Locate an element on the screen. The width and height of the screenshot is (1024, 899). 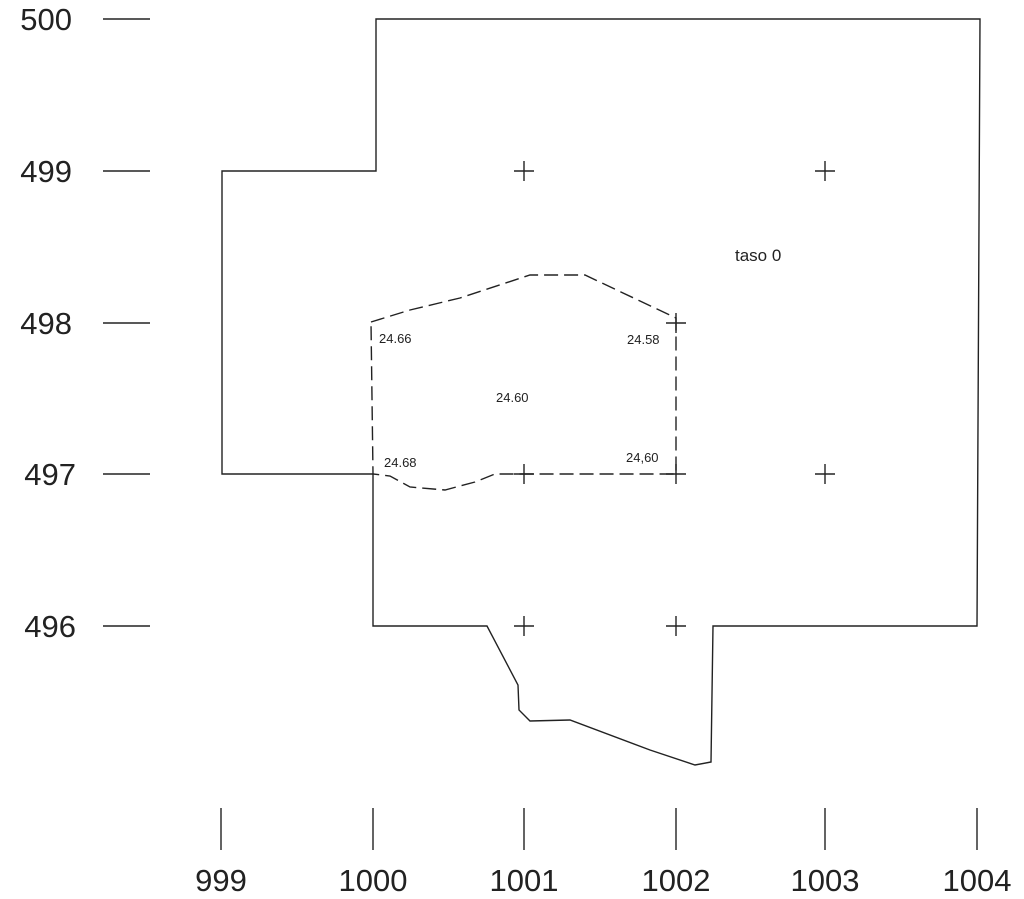
level-label: taso 0 is located at coordinates (758, 255).